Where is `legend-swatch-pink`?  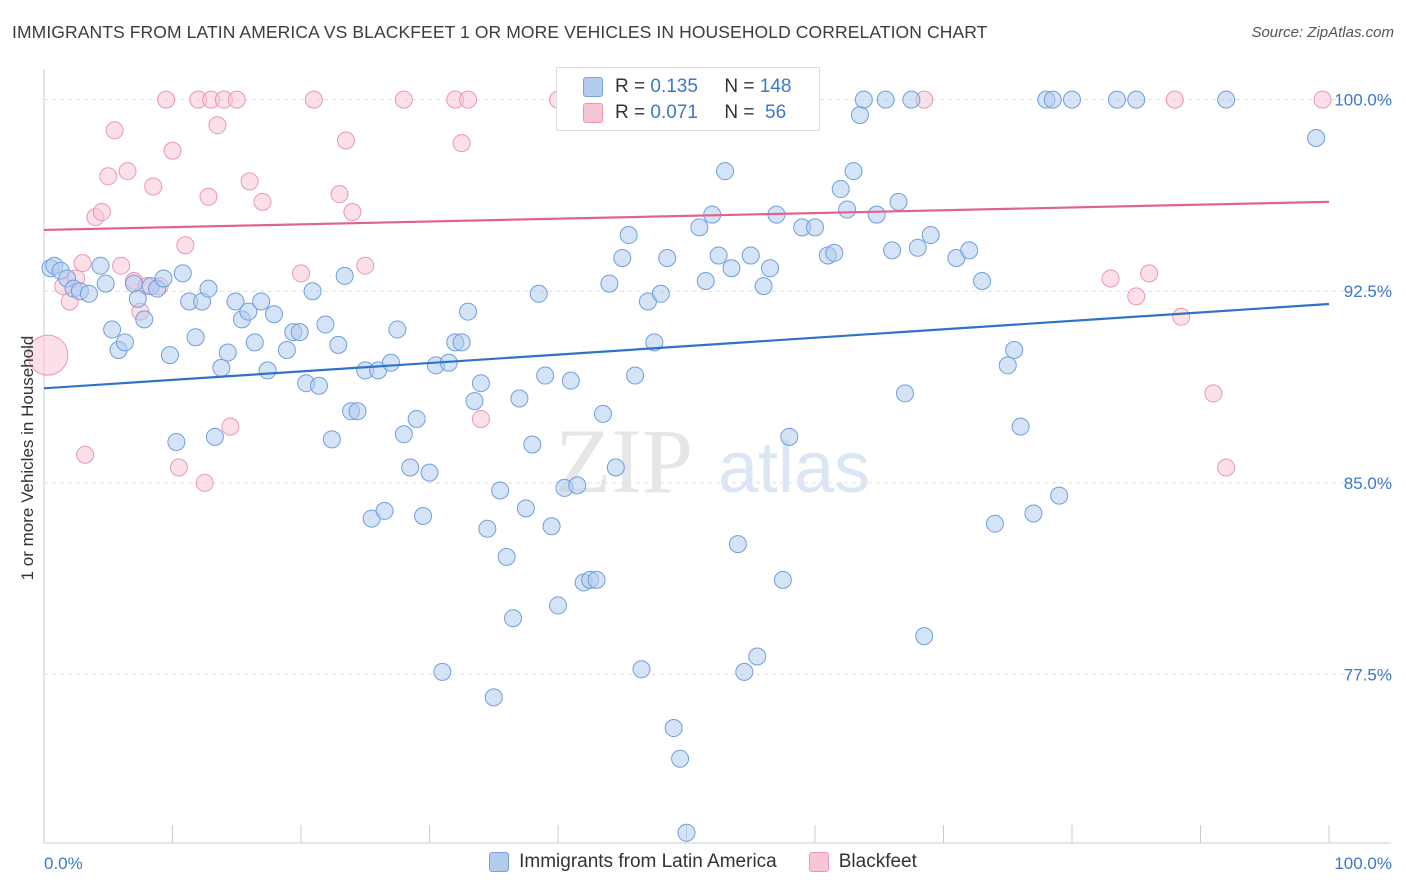 legend-swatch-pink is located at coordinates (593, 113).